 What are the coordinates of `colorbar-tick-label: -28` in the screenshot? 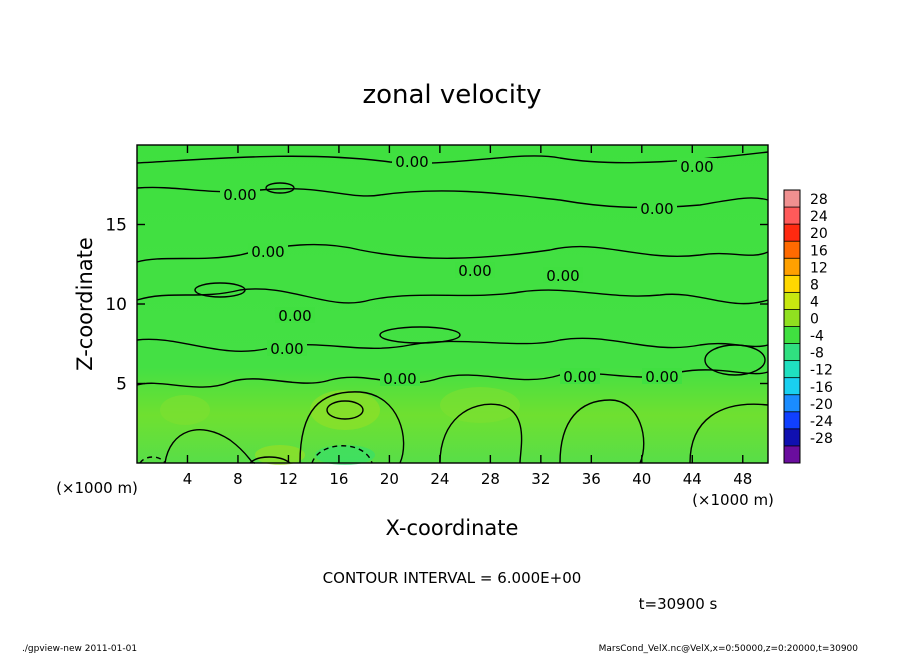 It's located at (821, 439).